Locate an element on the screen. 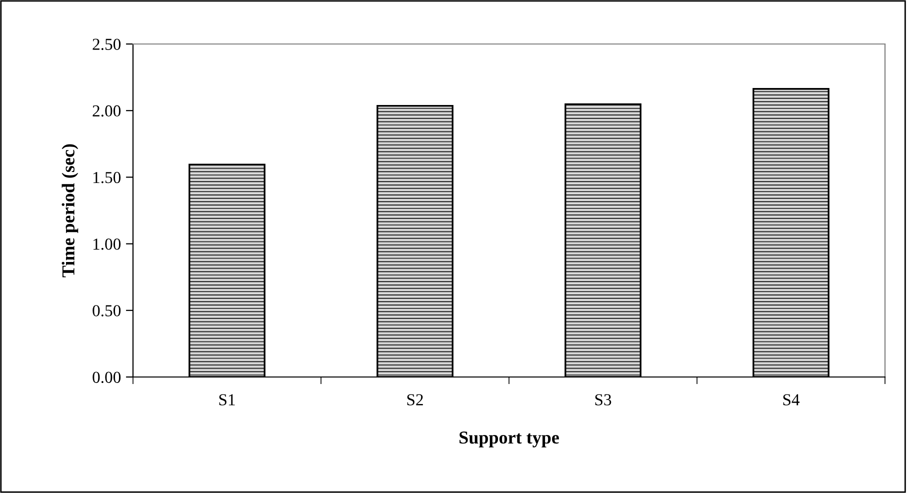 This screenshot has width=907, height=493. x-tick-label: S1 is located at coordinates (227, 400).